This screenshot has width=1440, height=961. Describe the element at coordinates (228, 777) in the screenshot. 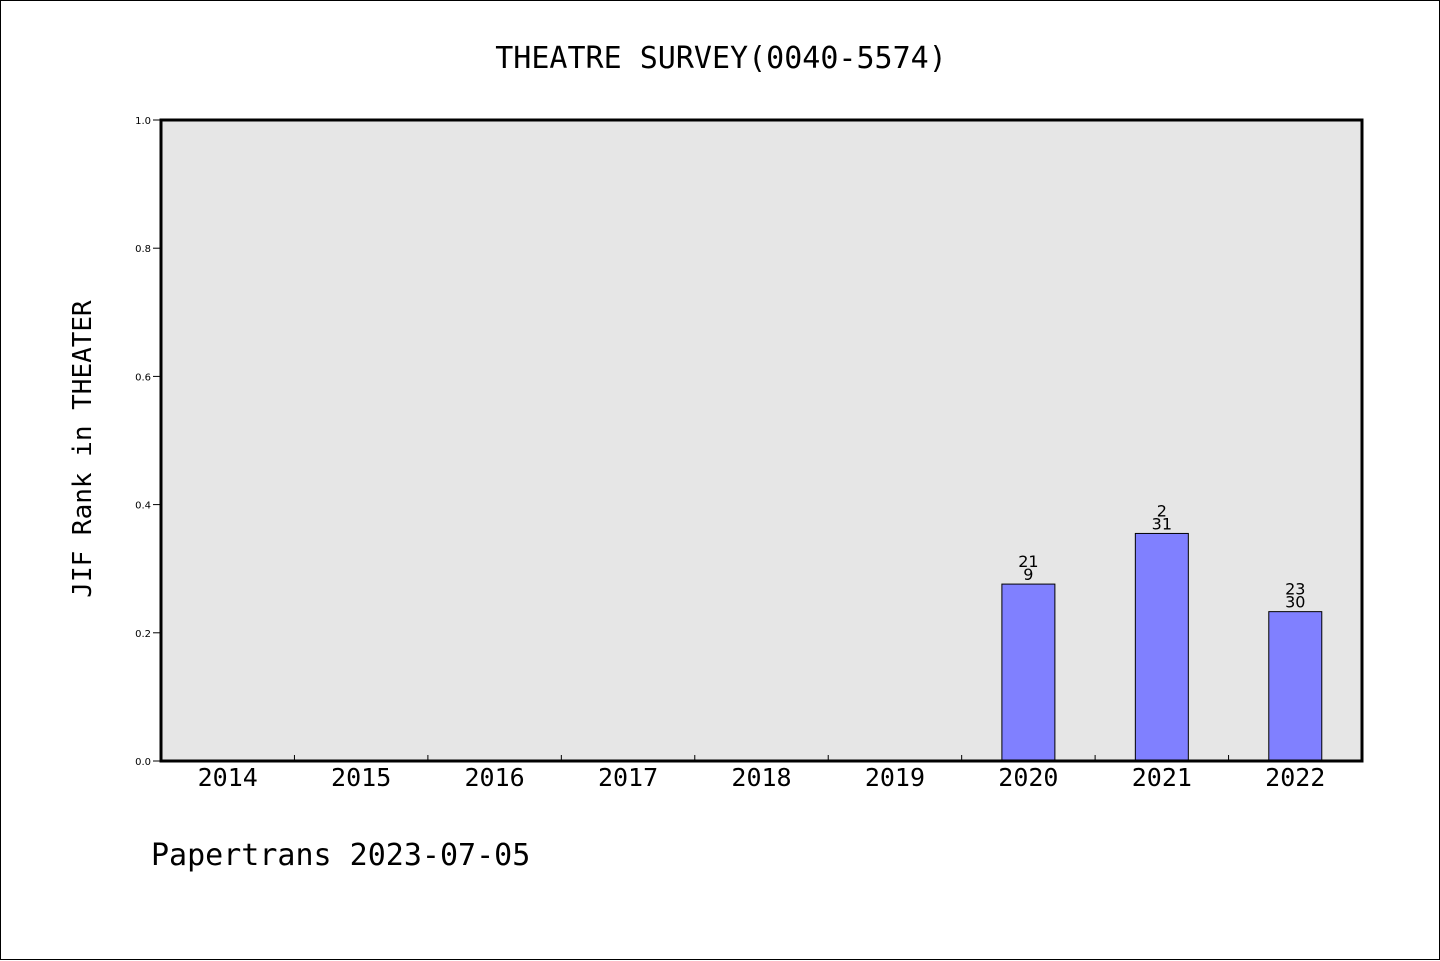

I see `x-tick-label: 2014` at that location.